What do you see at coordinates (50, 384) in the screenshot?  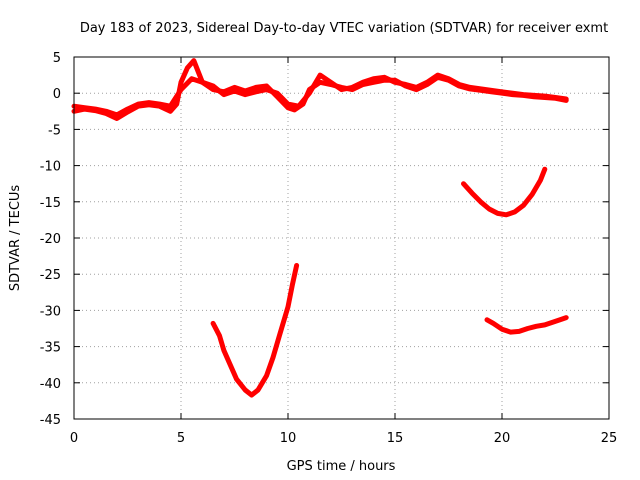 I see `y-tick-label: -40` at bounding box center [50, 384].